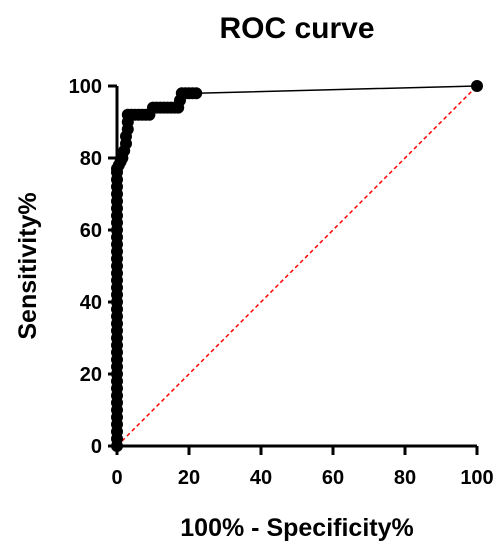 Image resolution: width=501 pixels, height=543 pixels. What do you see at coordinates (261, 478) in the screenshot?
I see `x-tick-label: 40` at bounding box center [261, 478].